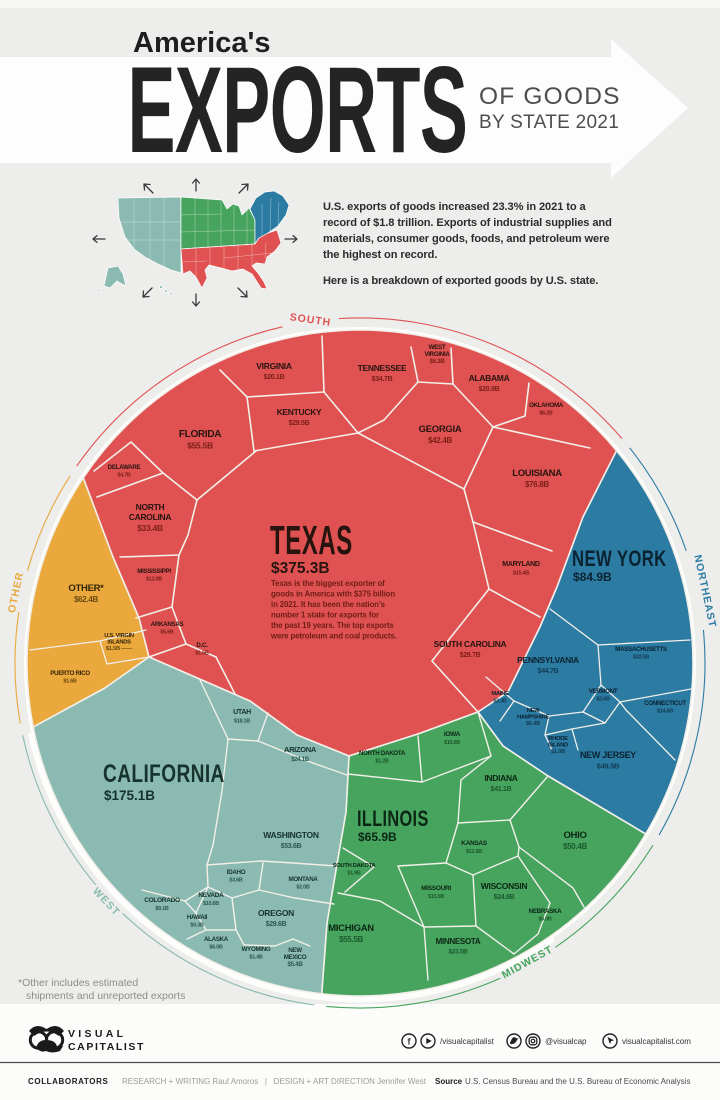 This screenshot has width=720, height=1100. Describe the element at coordinates (68, 1081) in the screenshot. I see `svg-text: COLLABORATORS` at that location.